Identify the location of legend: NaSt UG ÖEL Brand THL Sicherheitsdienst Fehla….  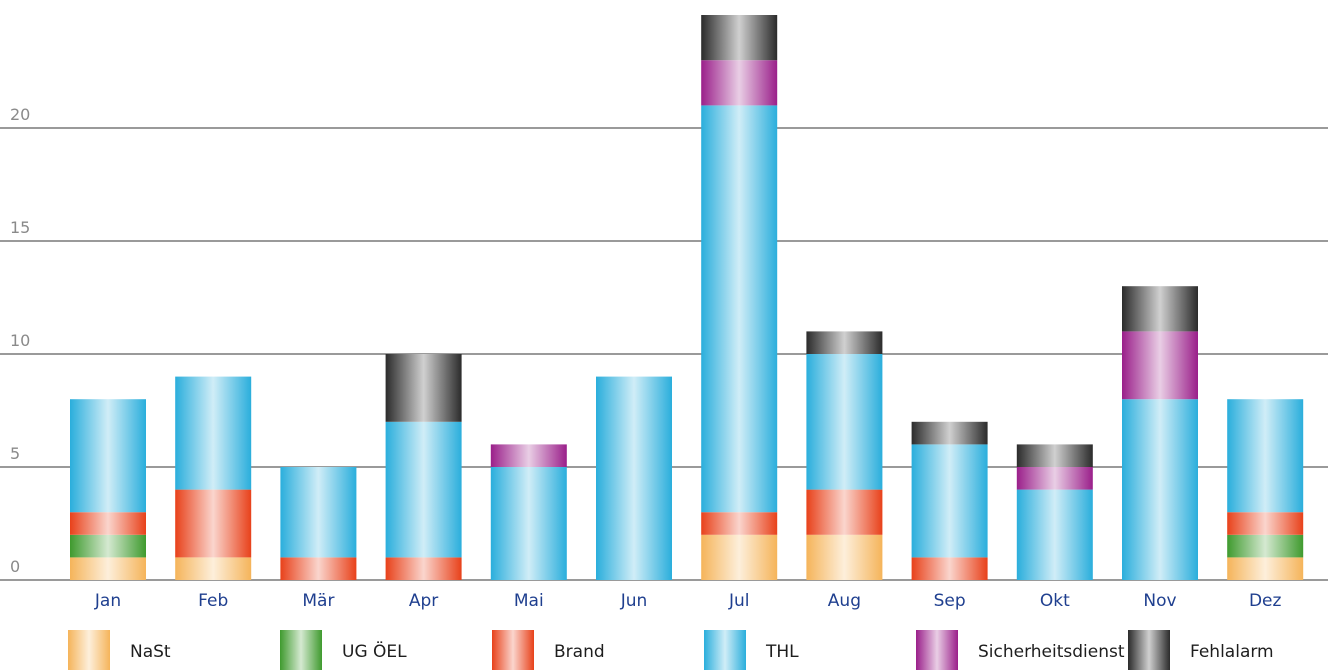
(671, 650).